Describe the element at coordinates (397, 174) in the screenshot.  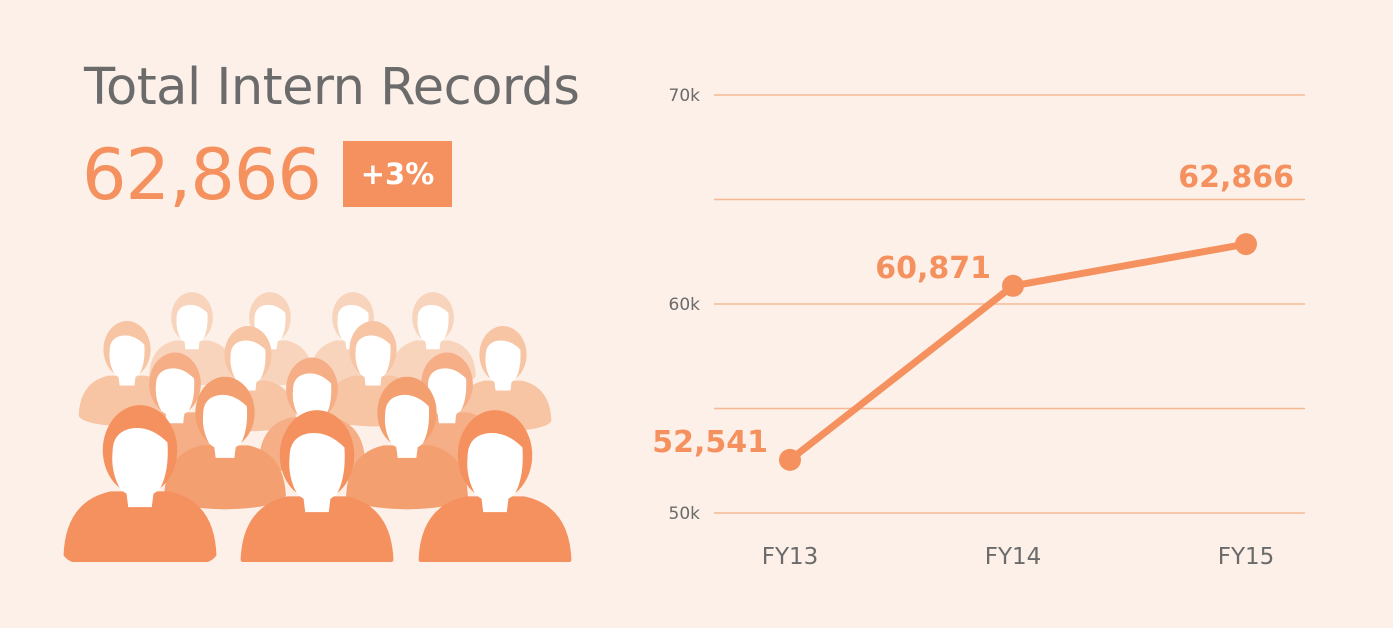
I see `change-badge: +3%` at that location.